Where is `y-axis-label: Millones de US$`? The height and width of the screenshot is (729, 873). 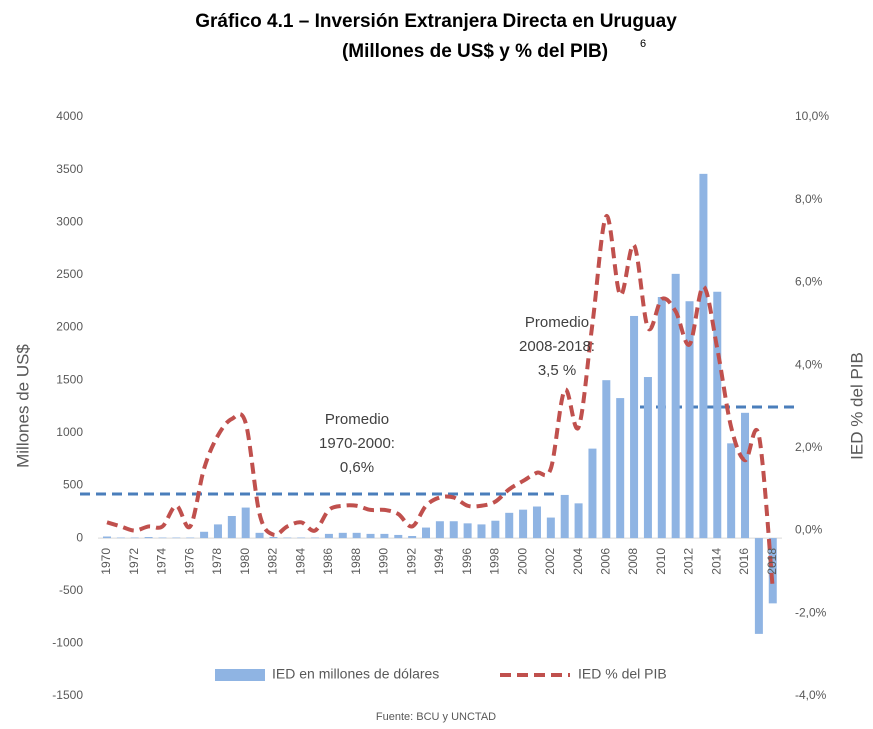
y-axis-label: Millones de US$ is located at coordinates (22, 406).